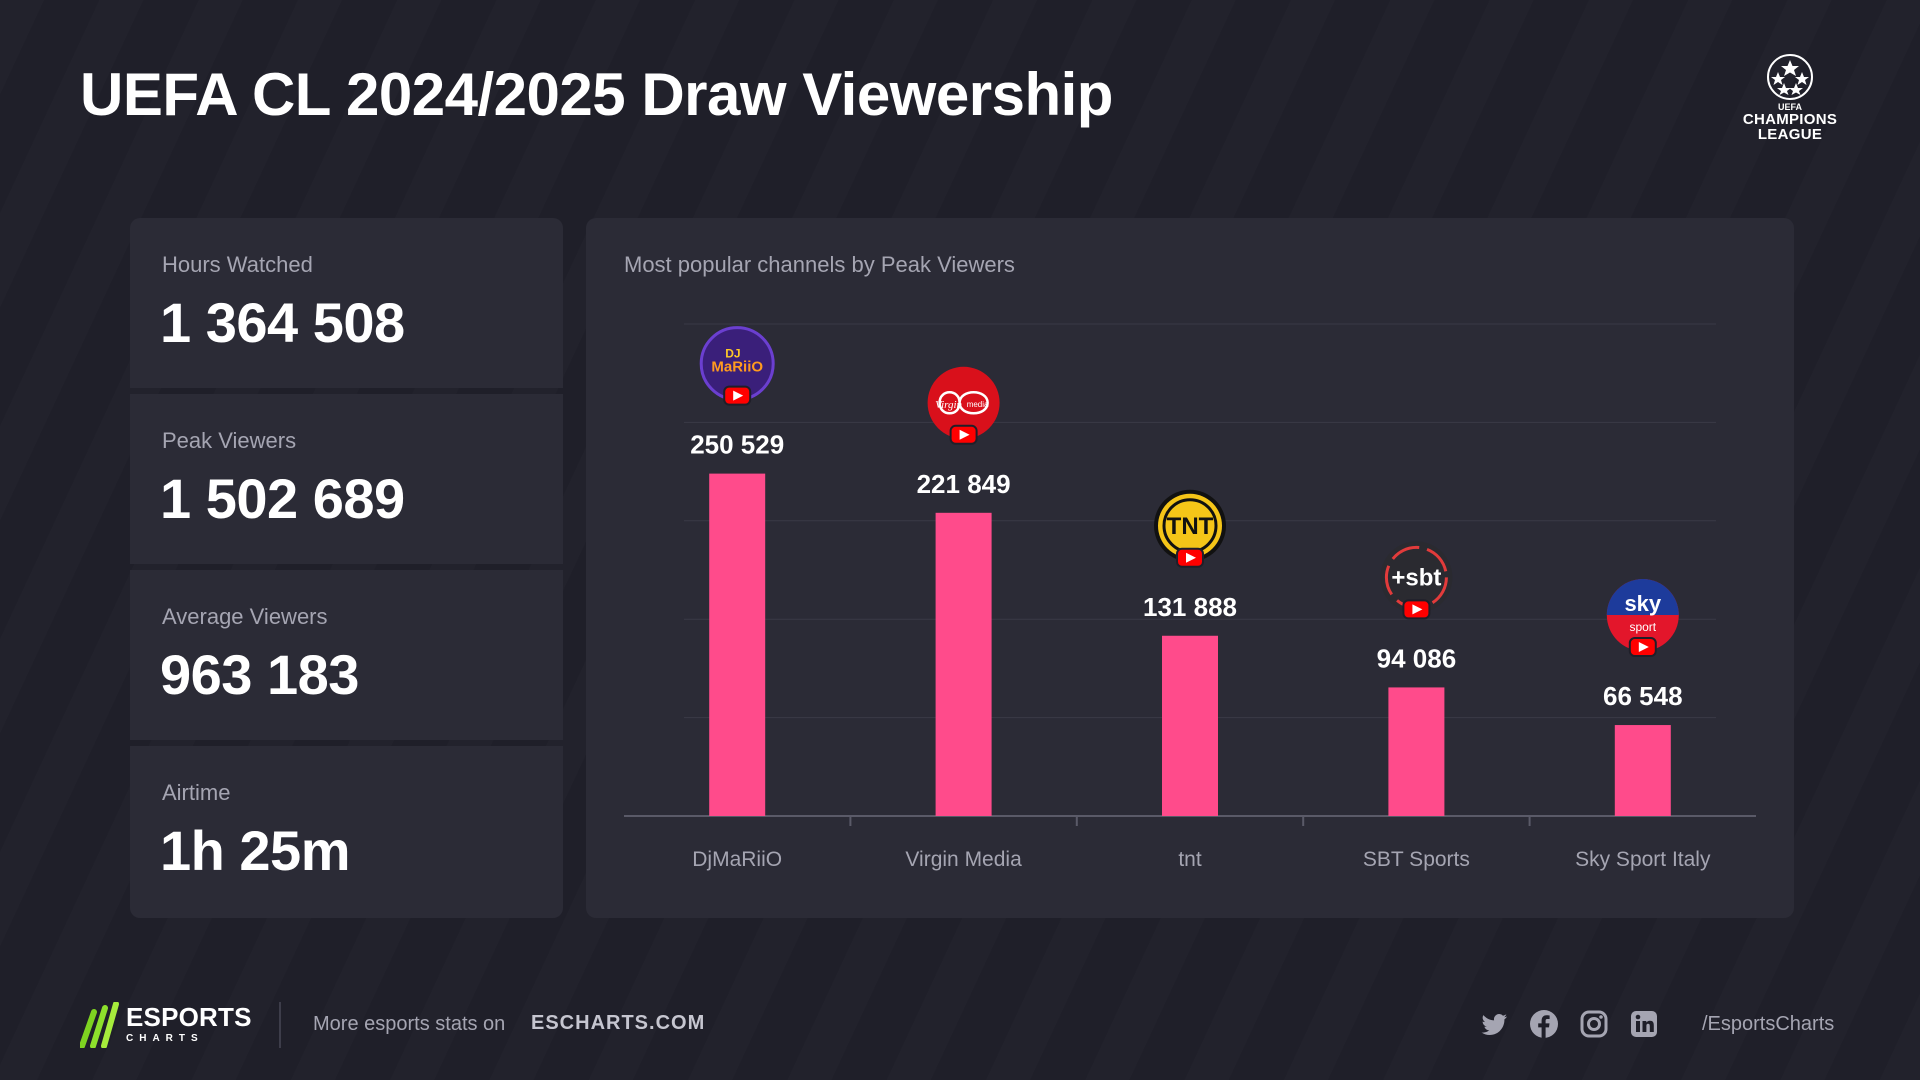  I want to click on logo-name-line2: LEAGUE, so click(1790, 134).